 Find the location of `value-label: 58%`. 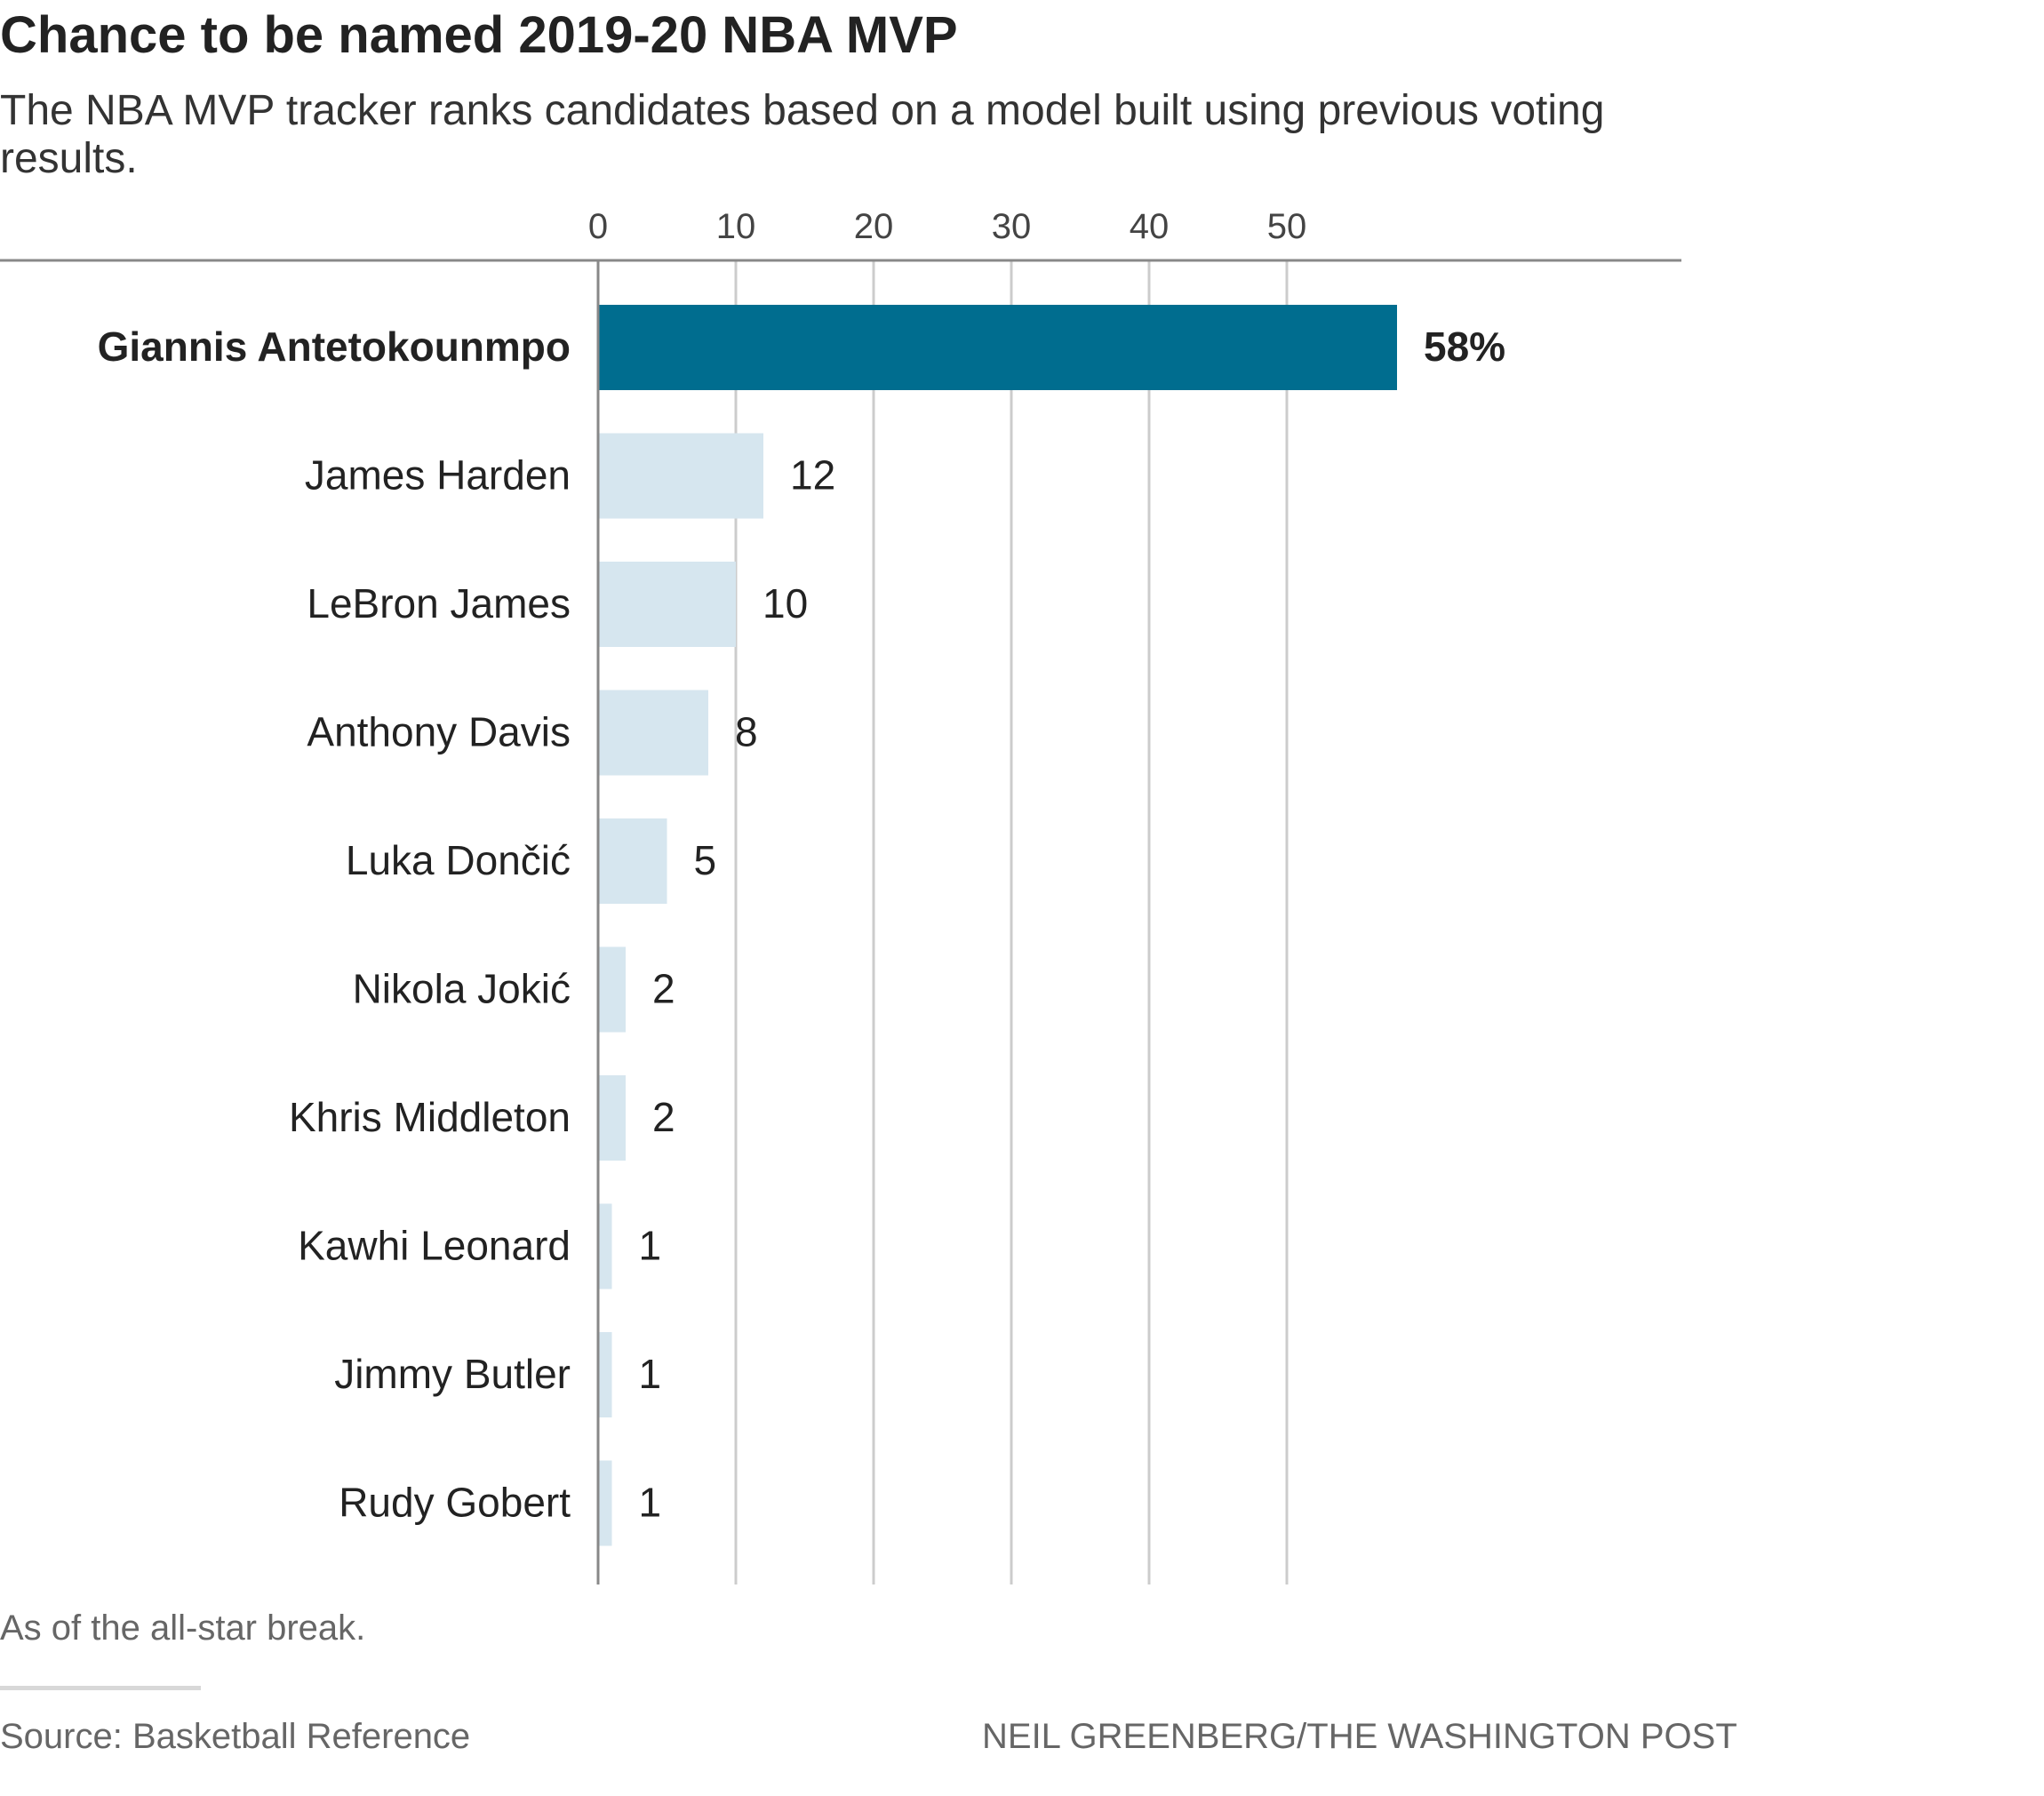

value-label: 58% is located at coordinates (1464, 346).